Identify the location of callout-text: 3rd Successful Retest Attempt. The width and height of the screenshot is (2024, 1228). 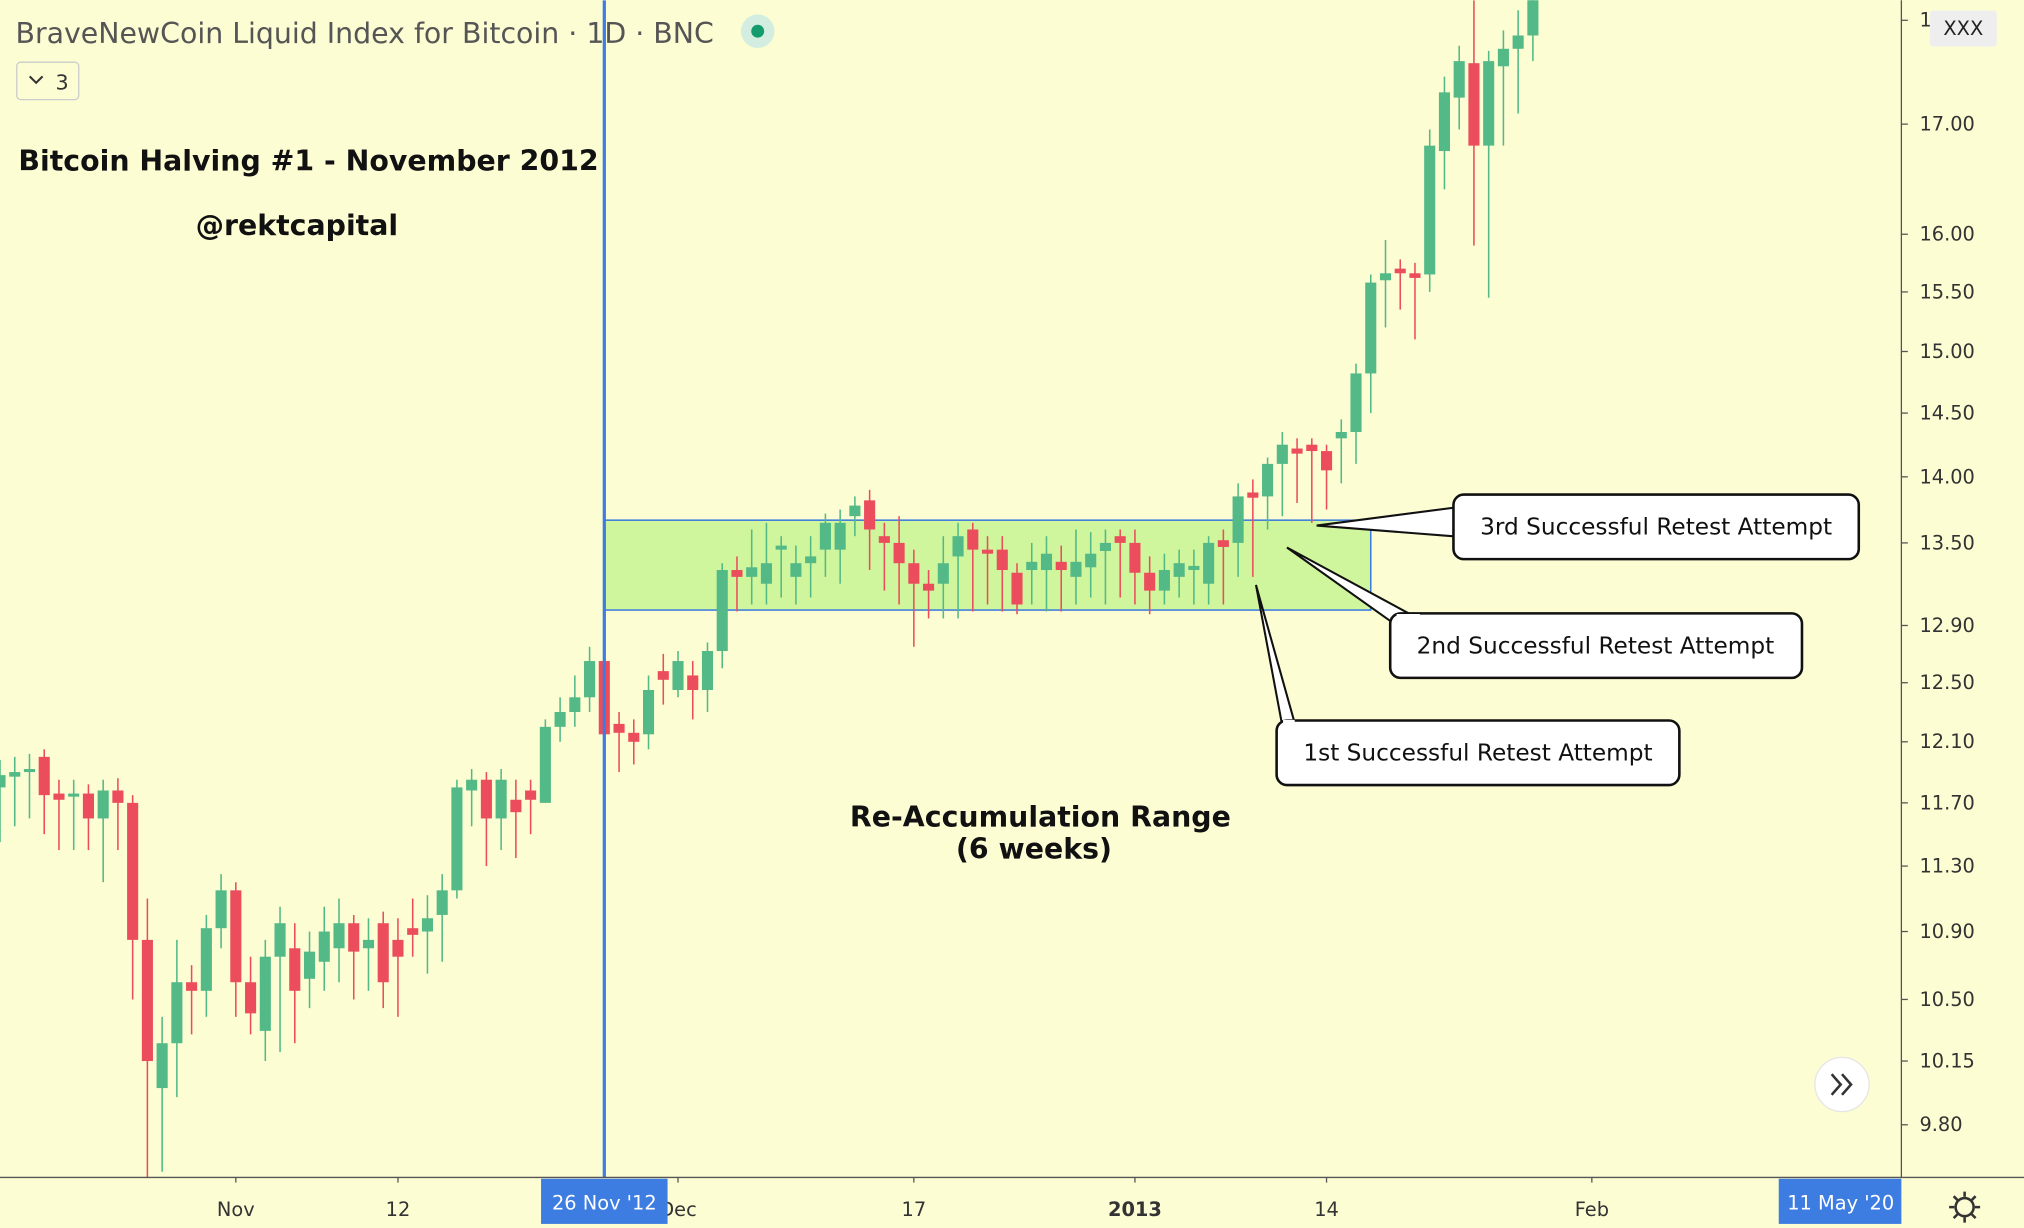
(1656, 527).